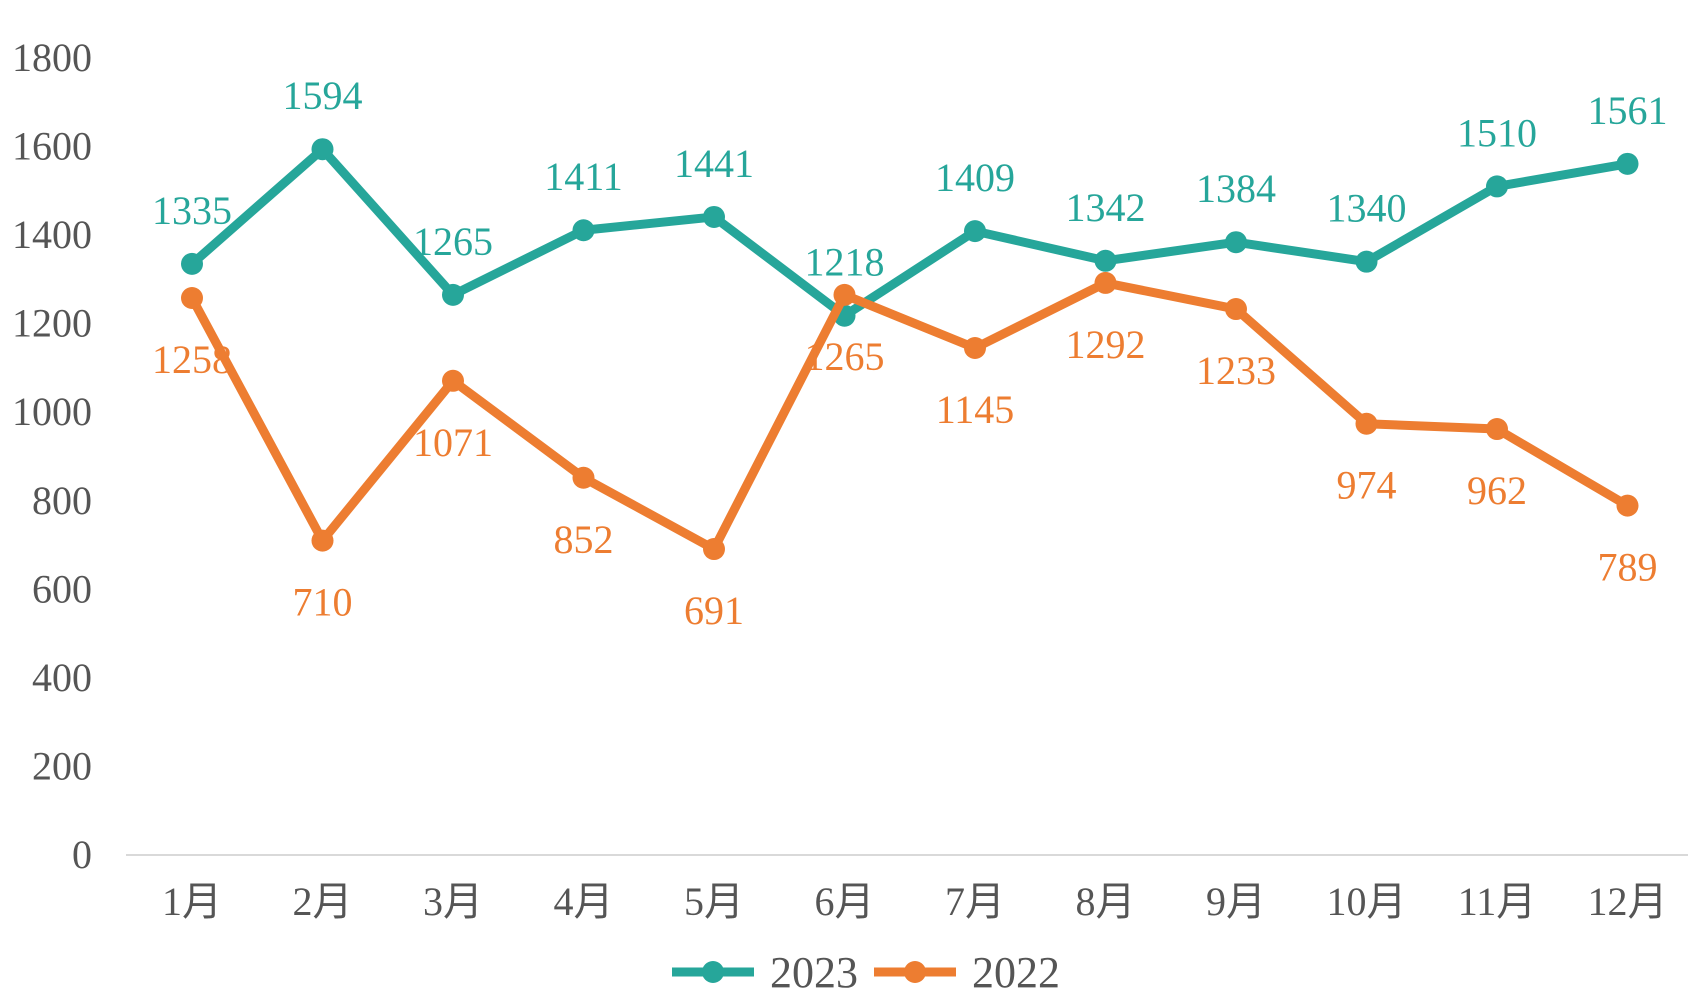  What do you see at coordinates (1628, 110) in the screenshot?
I see `series-2023-data-label: 1561` at bounding box center [1628, 110].